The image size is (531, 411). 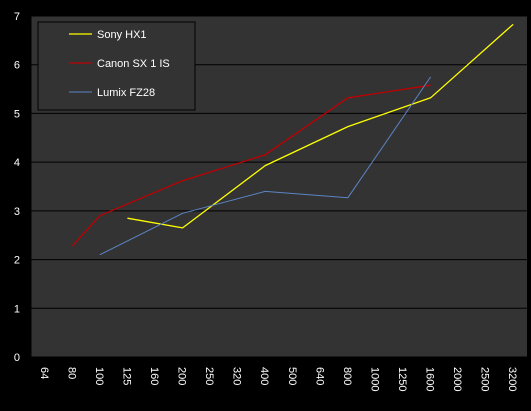 What do you see at coordinates (17, 261) in the screenshot?
I see `y-tick-label: 2` at bounding box center [17, 261].